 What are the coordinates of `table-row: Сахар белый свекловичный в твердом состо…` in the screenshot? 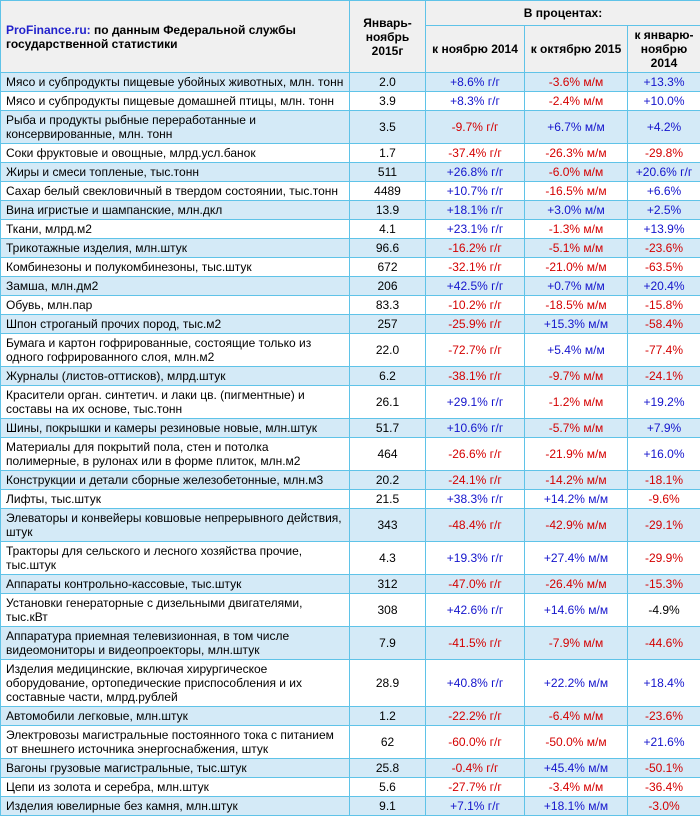 It's located at (350, 191).